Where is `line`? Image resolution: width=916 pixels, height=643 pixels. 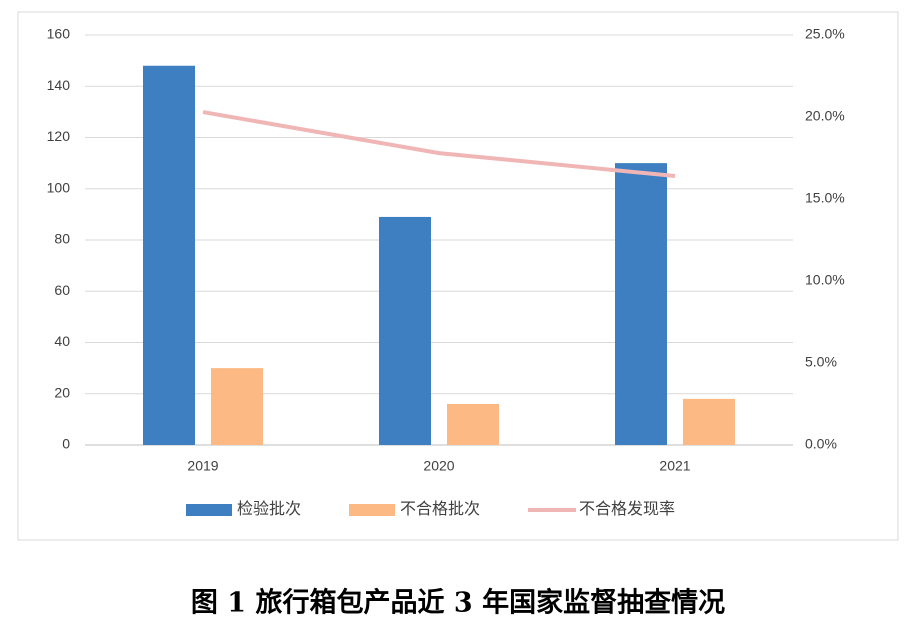 line is located at coordinates (439, 144).